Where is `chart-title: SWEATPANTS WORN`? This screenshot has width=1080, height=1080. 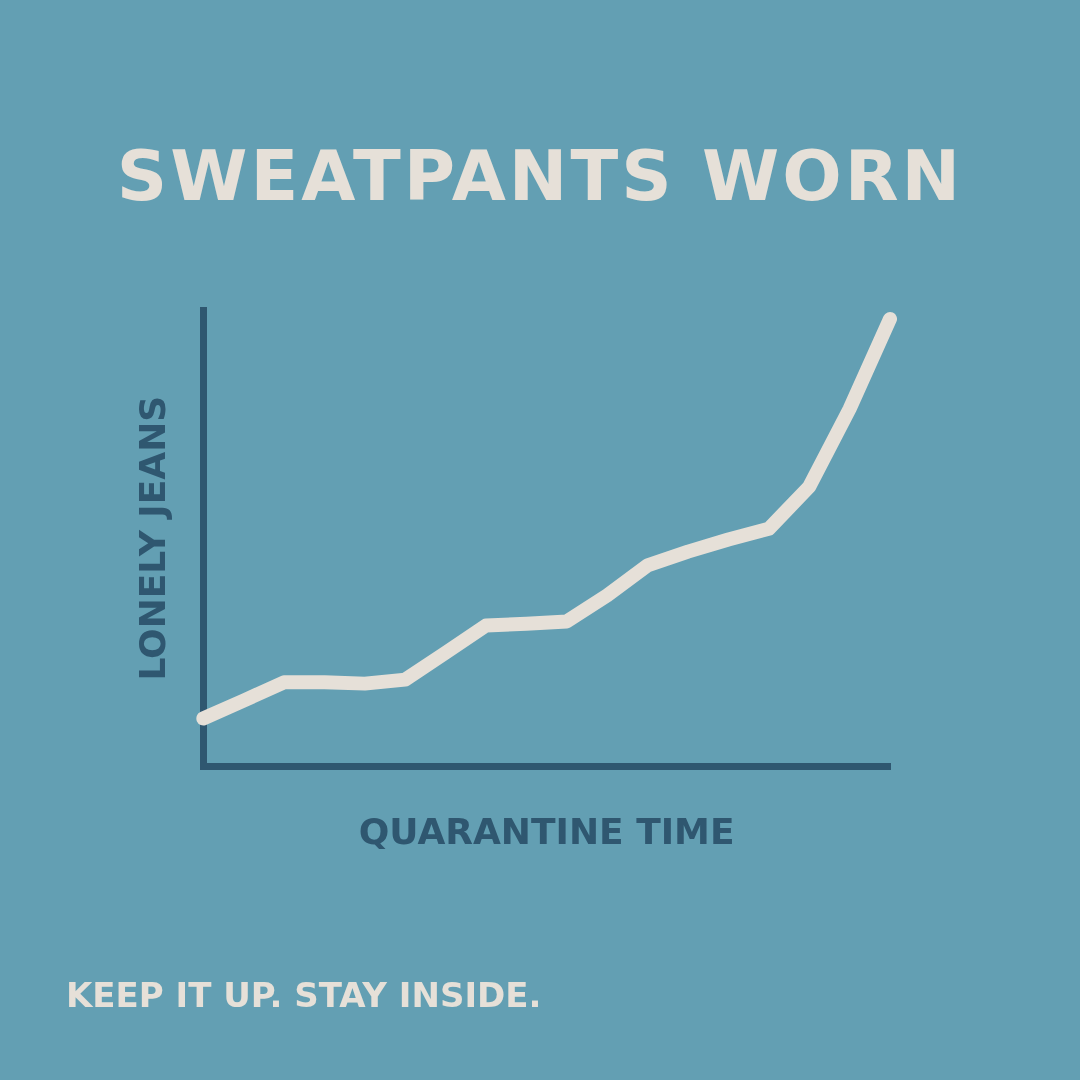
chart-title: SWEATPANTS WORN is located at coordinates (540, 176).